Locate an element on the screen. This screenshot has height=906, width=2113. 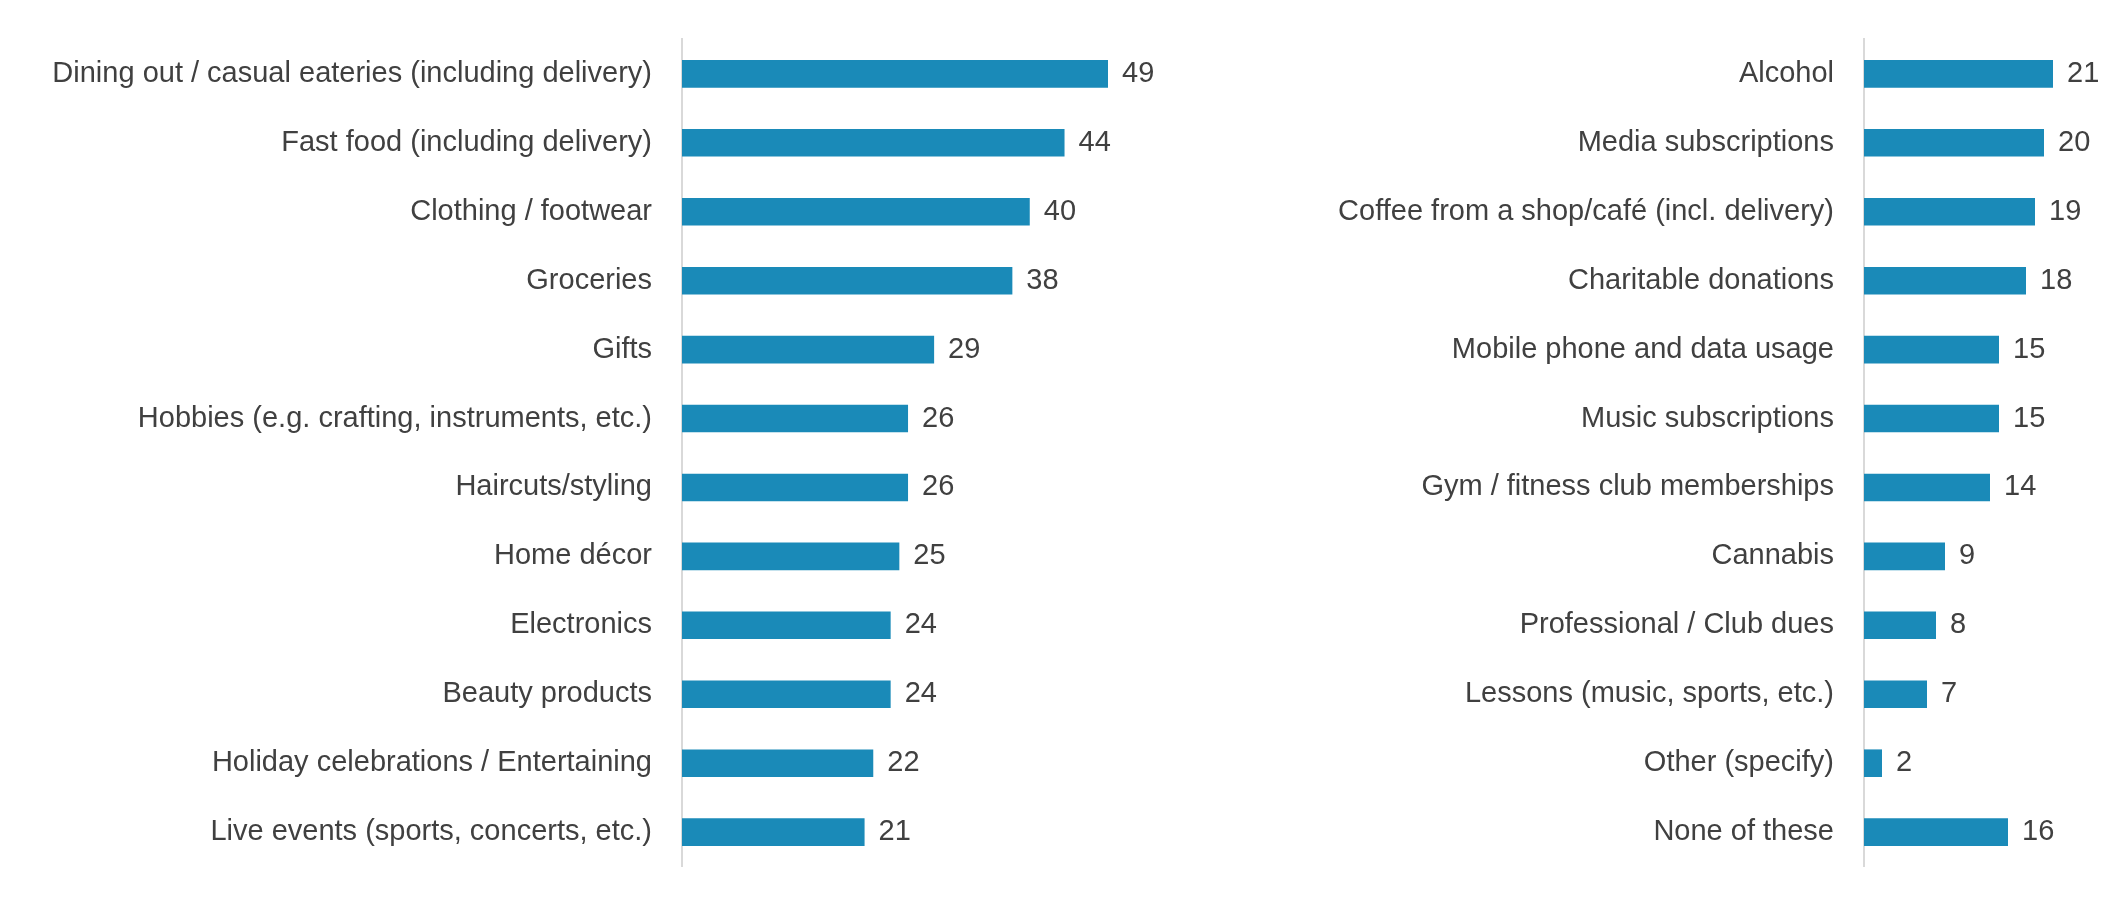
data-label: 7 is located at coordinates (1949, 692).